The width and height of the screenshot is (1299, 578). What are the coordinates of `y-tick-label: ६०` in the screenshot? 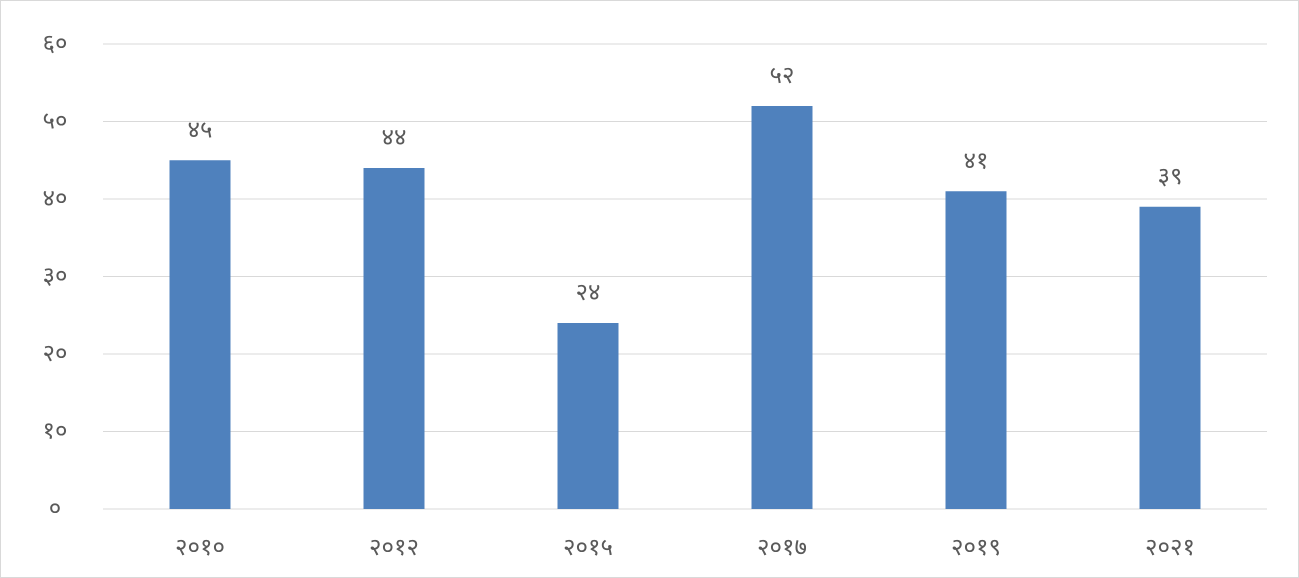 It's located at (55, 43).